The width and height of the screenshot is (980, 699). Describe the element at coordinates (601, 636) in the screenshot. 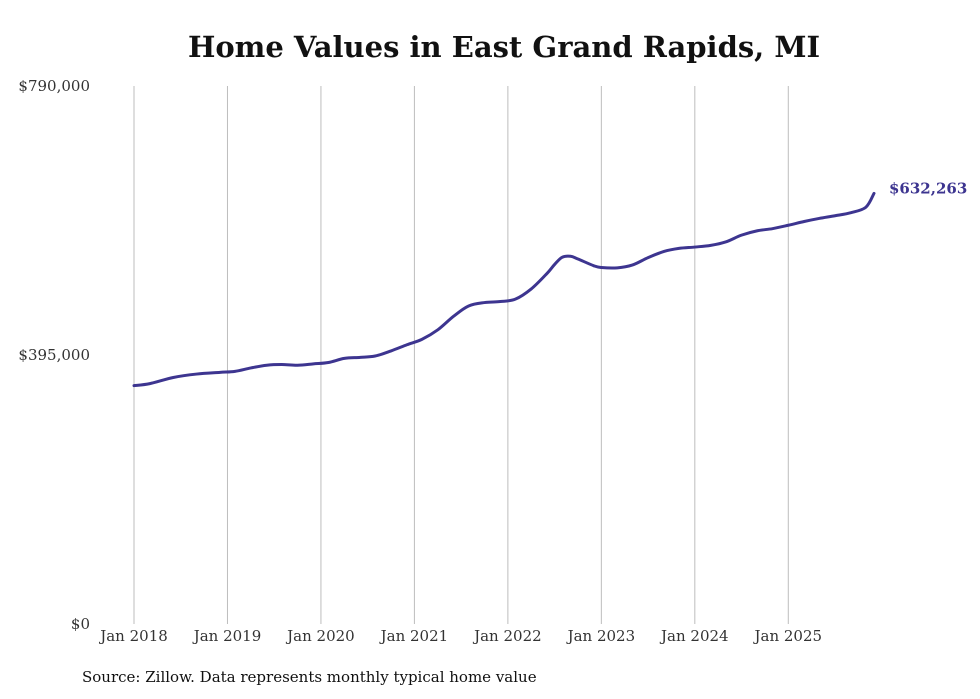

I see `x-tick-label: Jan 2023` at that location.